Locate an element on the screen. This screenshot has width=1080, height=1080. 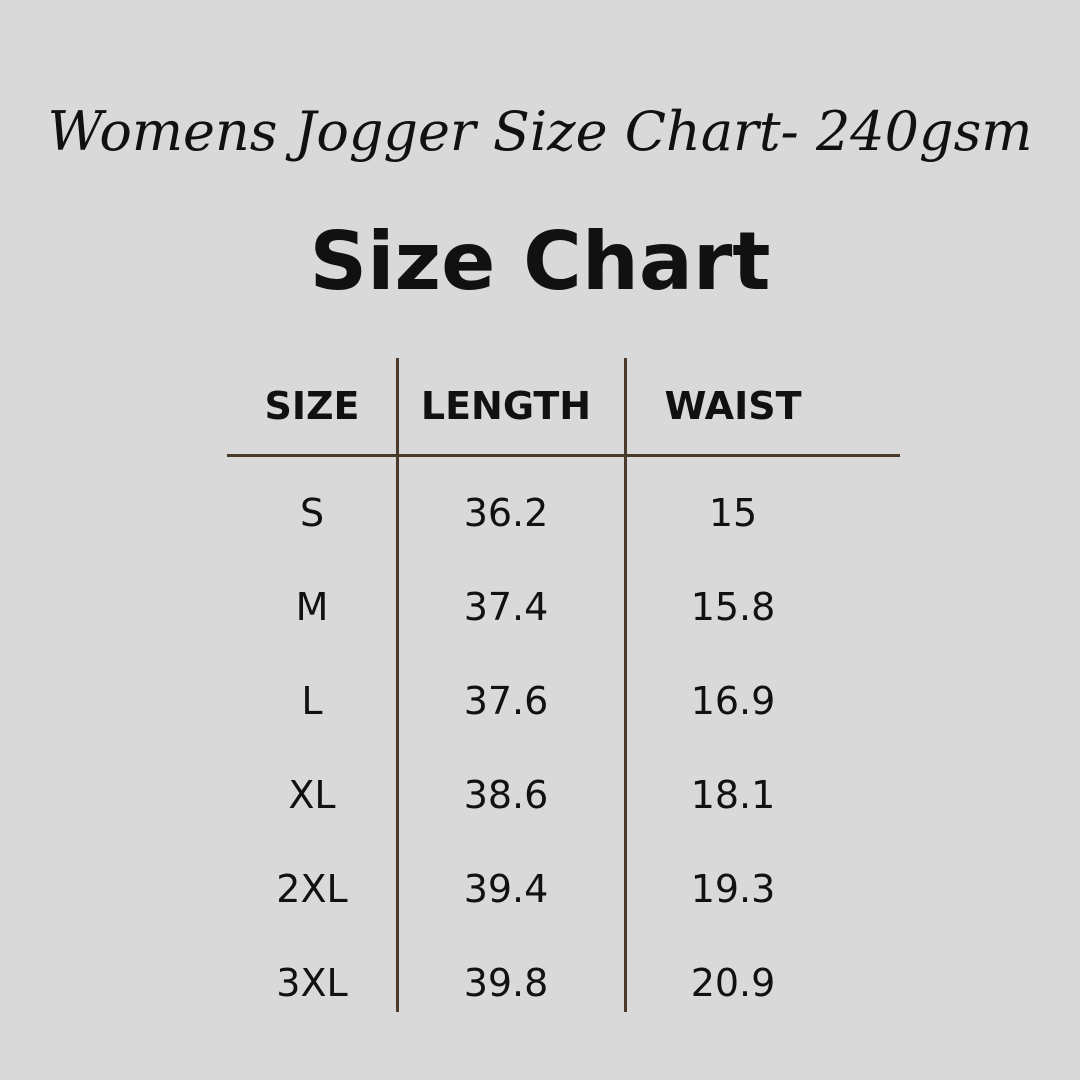
table-cell: XL is located at coordinates (312, 795).